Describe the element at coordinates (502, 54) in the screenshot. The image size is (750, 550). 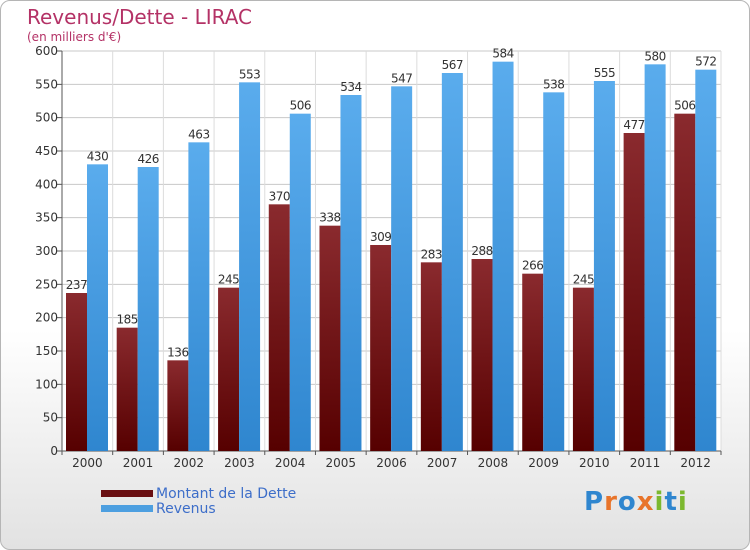
I see `data-label-revenue-2008: 584` at that location.